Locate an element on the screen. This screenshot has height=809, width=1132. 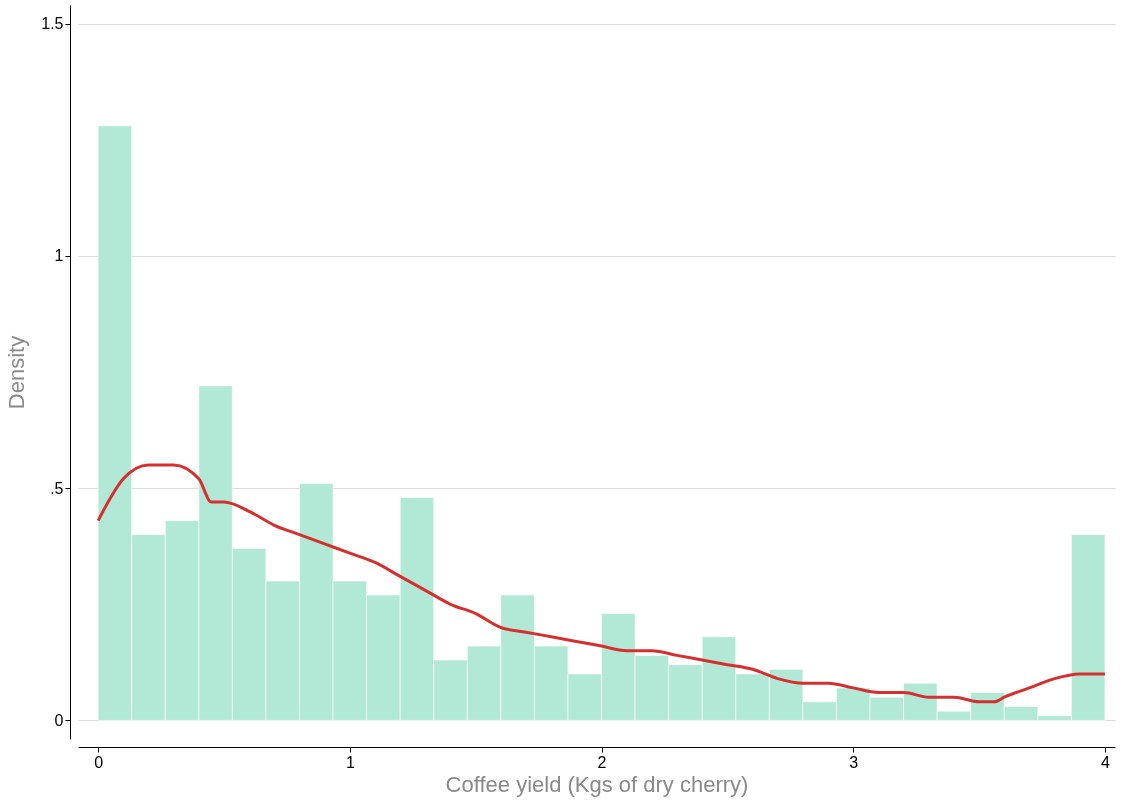
y-tick-label: .5 is located at coordinates (57, 488).